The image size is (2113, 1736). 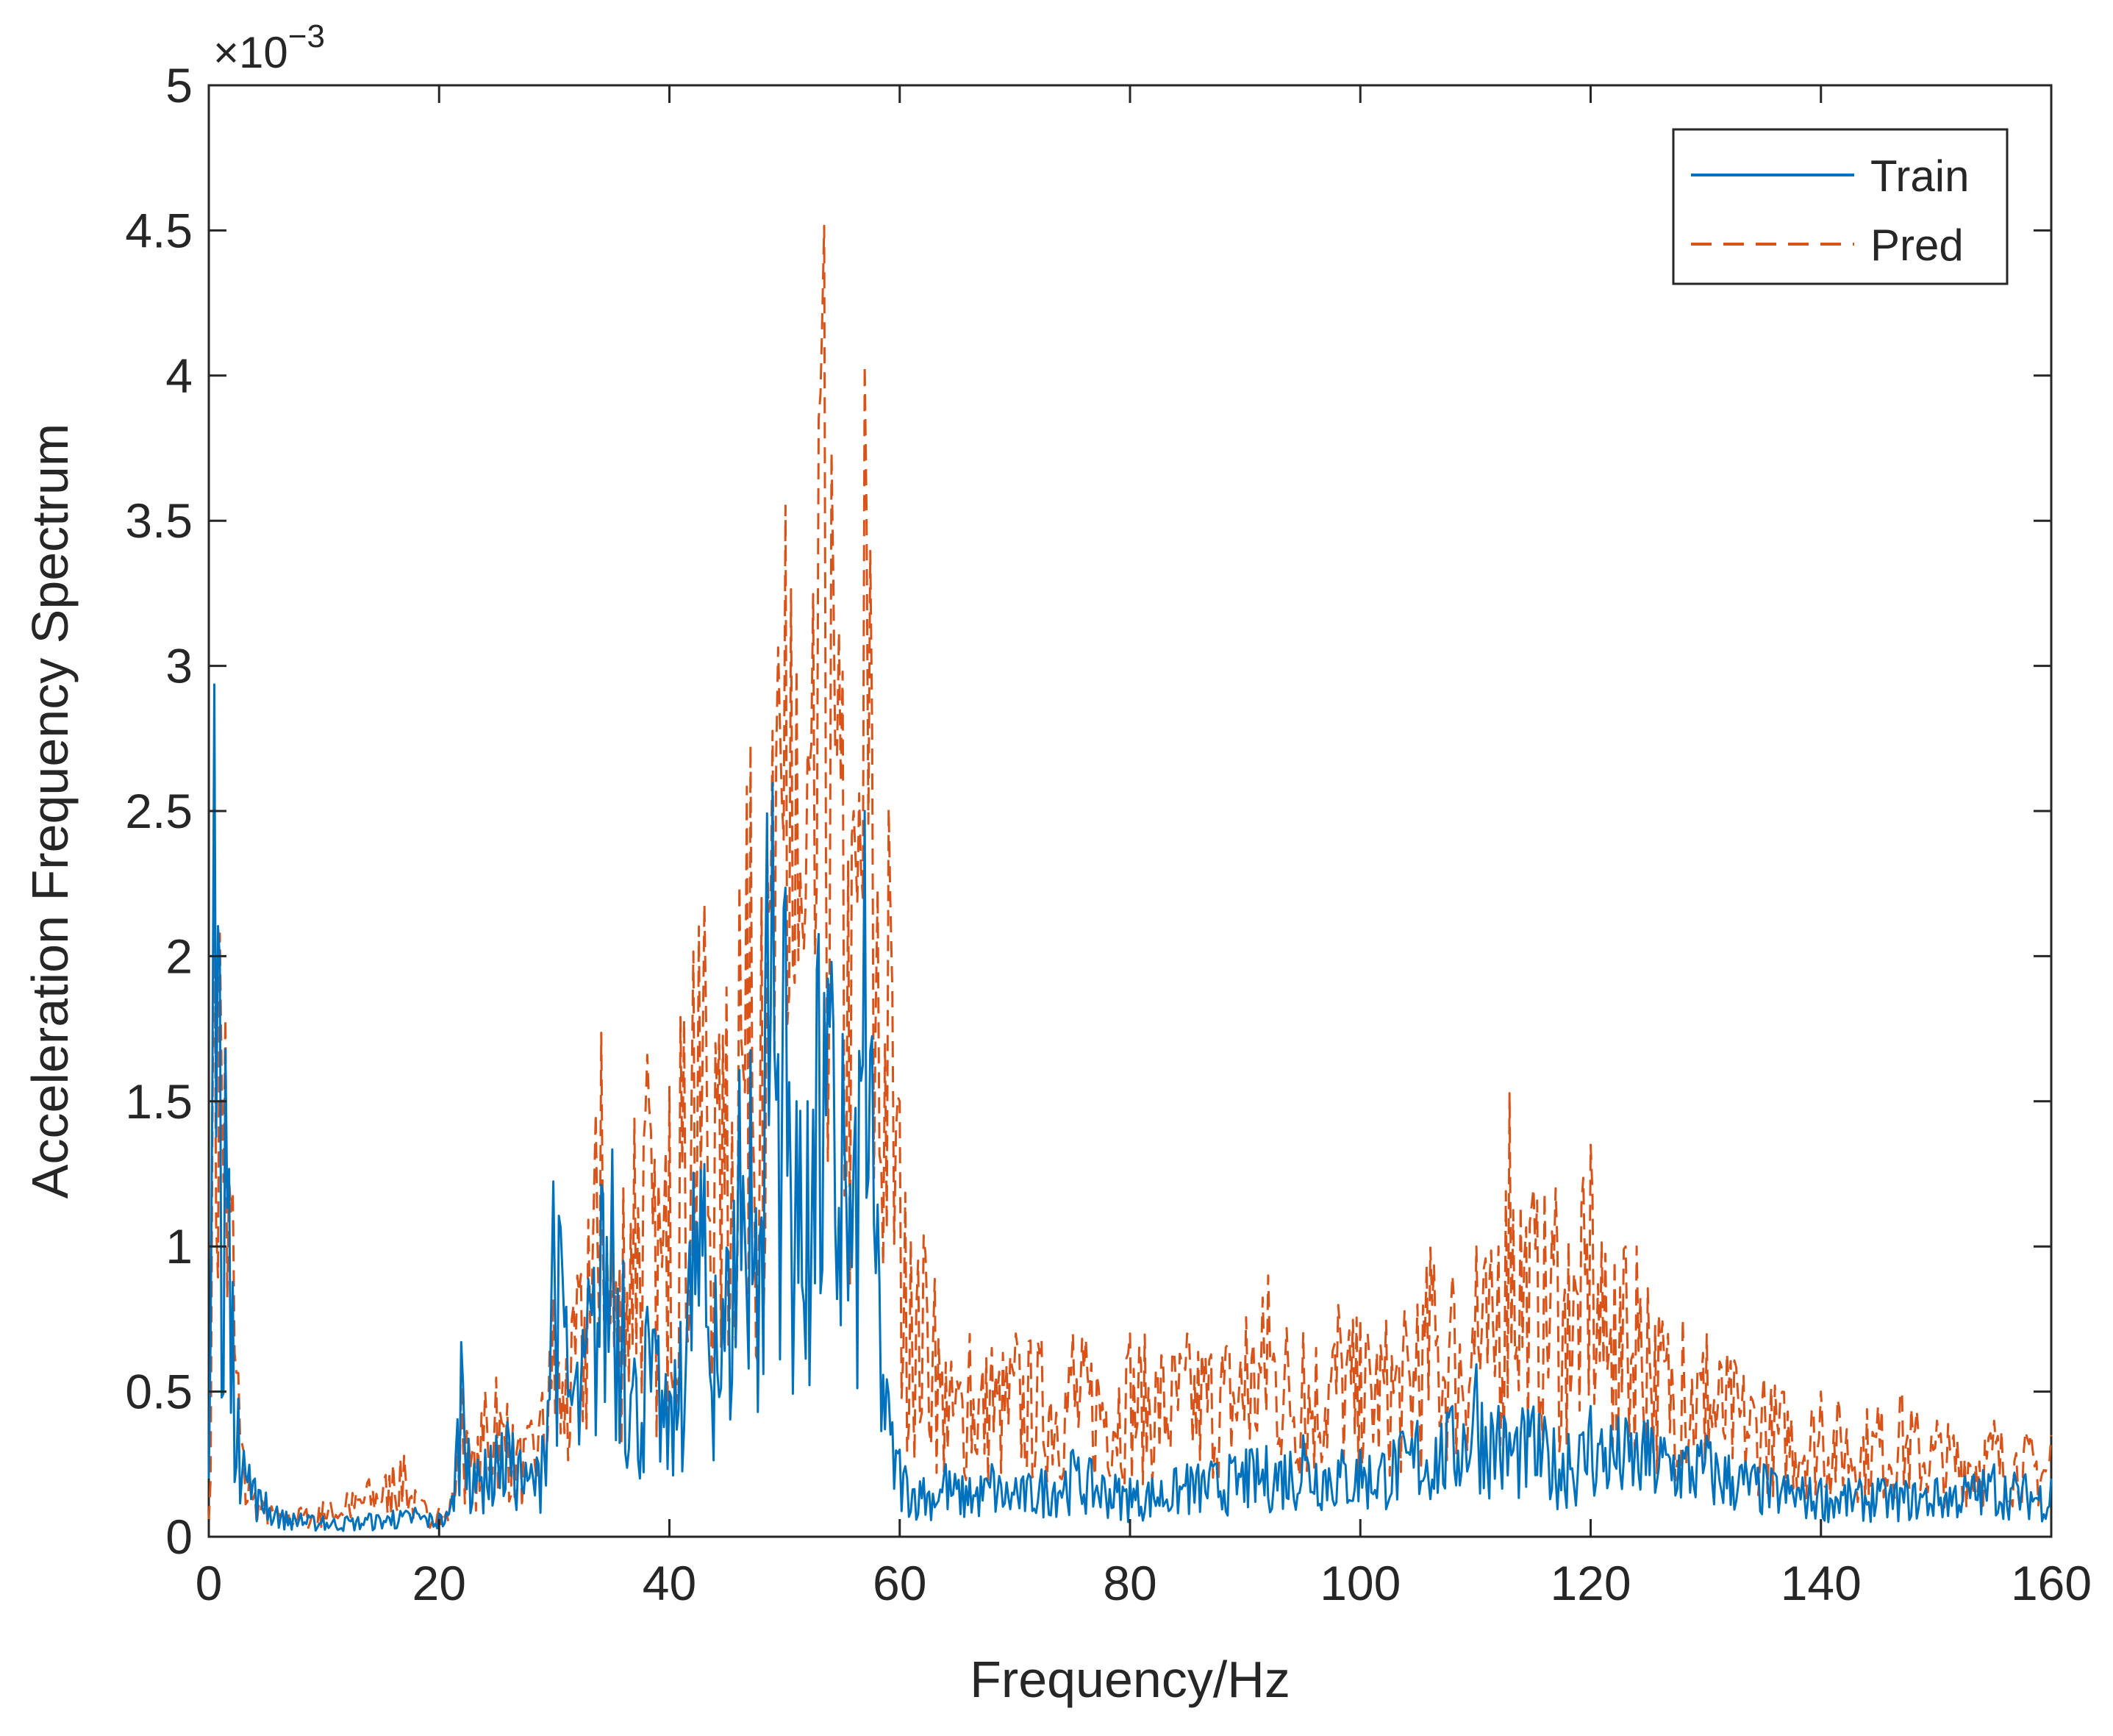 What do you see at coordinates (2051, 1583) in the screenshot?
I see `x-tick-label: 160` at bounding box center [2051, 1583].